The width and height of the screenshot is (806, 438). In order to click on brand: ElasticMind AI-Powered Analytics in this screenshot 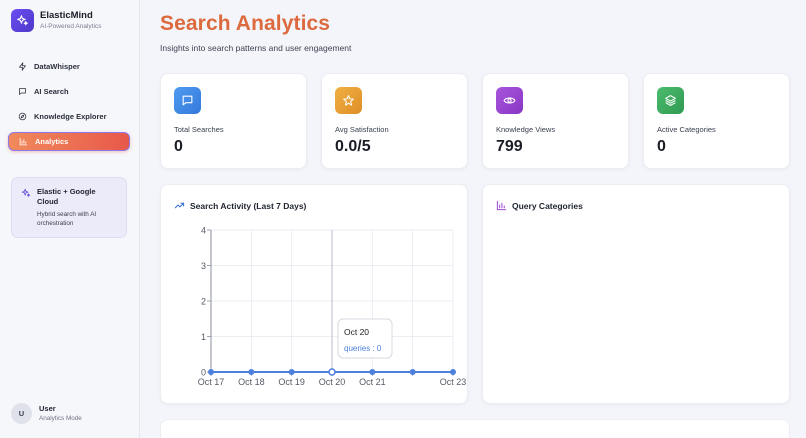, I will do `click(56, 20)`.